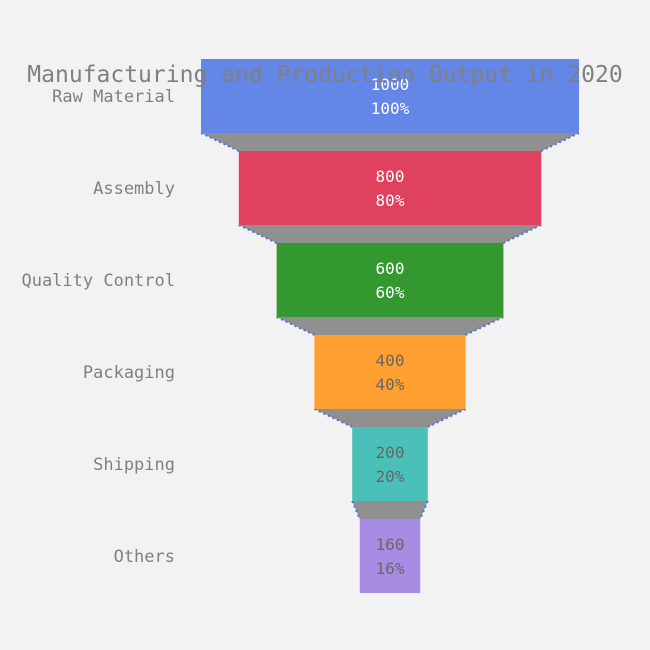  I want to click on funnel-percent-label-others: 16%, so click(390, 568).